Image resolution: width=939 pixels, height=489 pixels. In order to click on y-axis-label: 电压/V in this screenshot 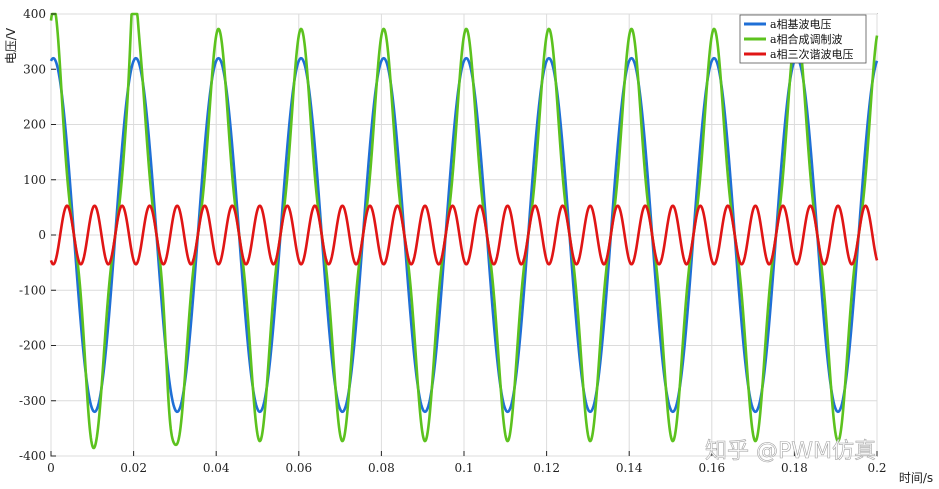, I will do `click(11, 45)`.